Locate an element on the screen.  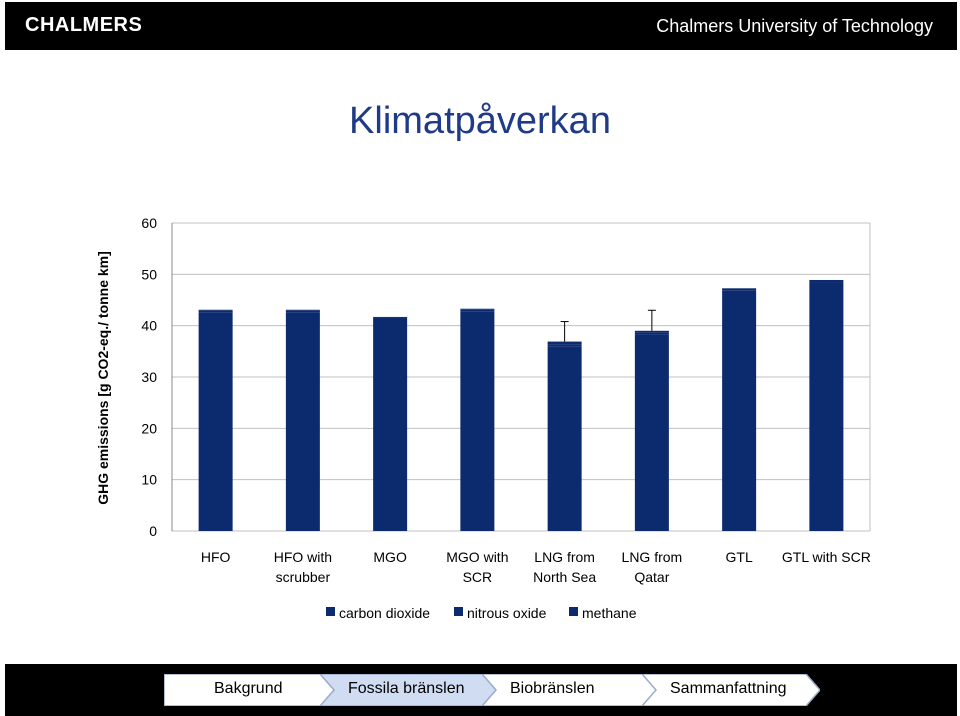
legend-swatch-methane is located at coordinates (573, 611).